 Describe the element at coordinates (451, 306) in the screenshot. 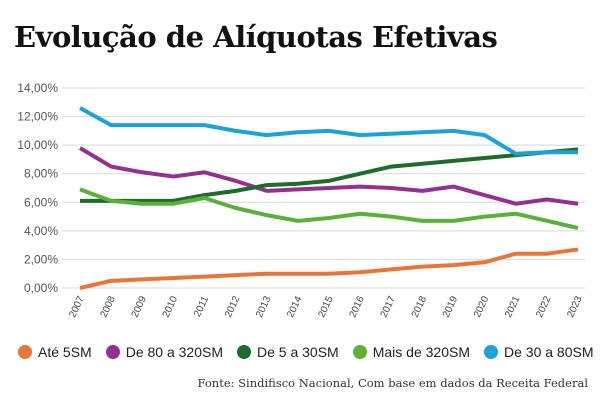

I see `x-tick-label: 2019` at that location.